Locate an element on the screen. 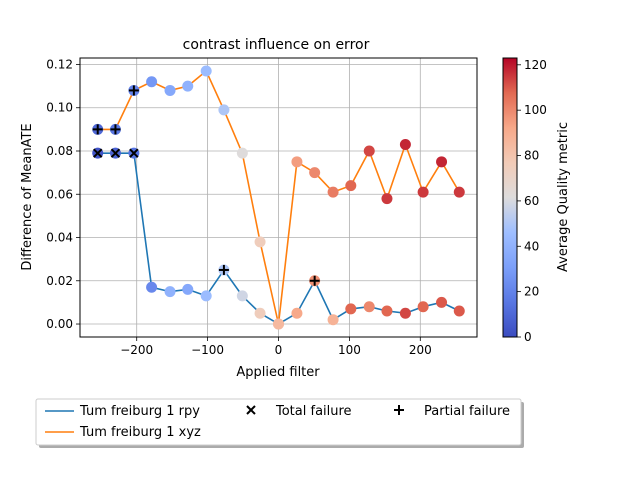 Image resolution: width=640 pixels, height=484 pixels. x-tick-label: 200 is located at coordinates (420, 350).